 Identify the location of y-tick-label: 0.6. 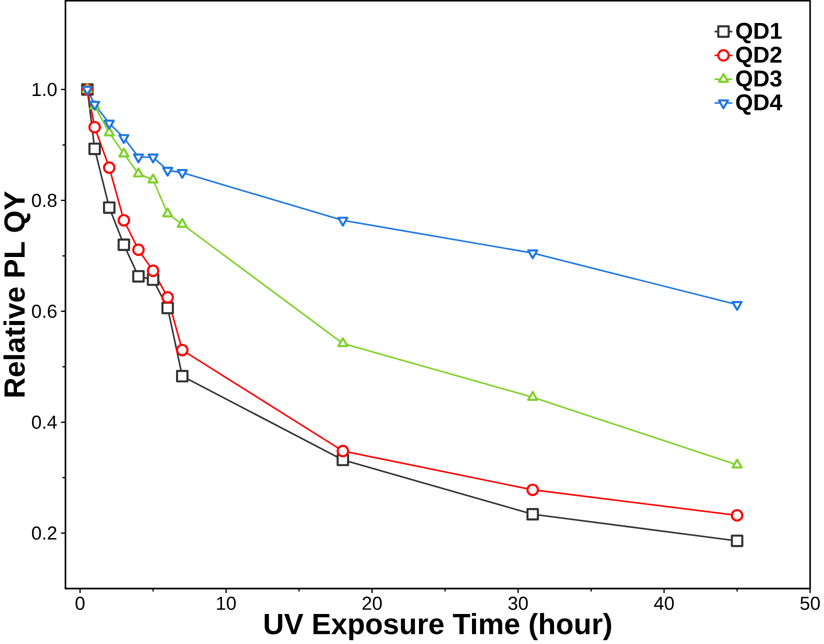
(44, 311).